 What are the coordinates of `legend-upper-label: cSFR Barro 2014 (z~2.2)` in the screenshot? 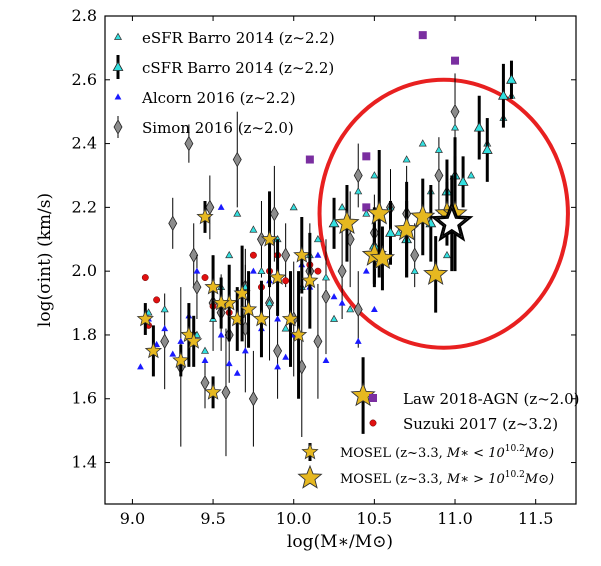 It's located at (238, 68).